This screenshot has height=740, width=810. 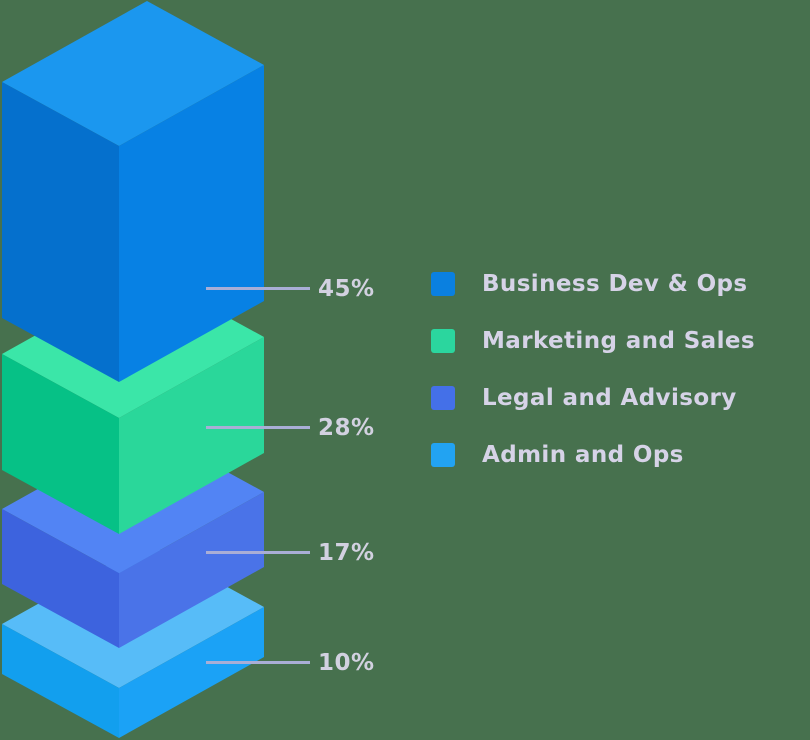 I want to click on percent-label-business-dev-ops: 45%, so click(x=346, y=289).